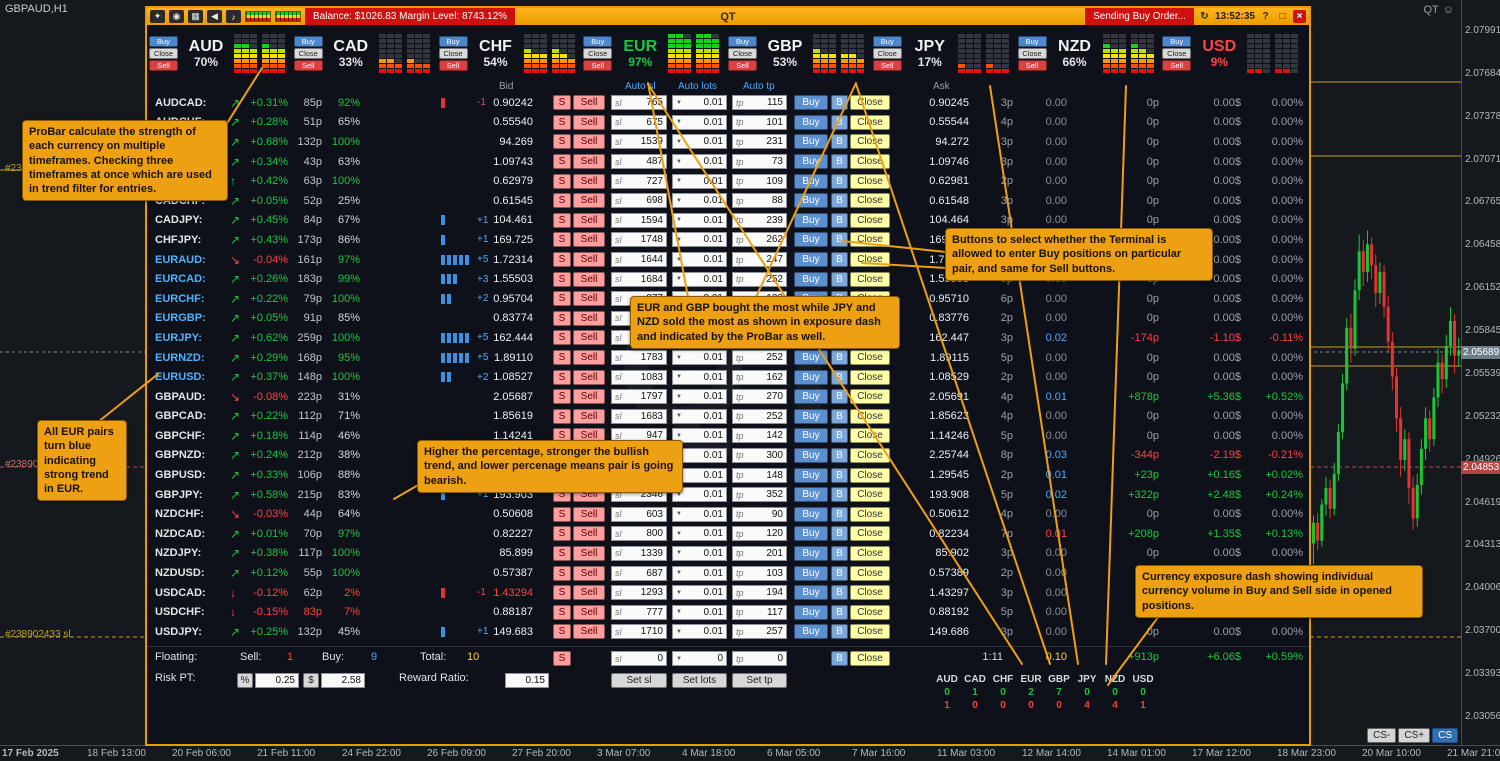 The width and height of the screenshot is (1500, 761). I want to click on set-sl-button: Set sl, so click(639, 680).